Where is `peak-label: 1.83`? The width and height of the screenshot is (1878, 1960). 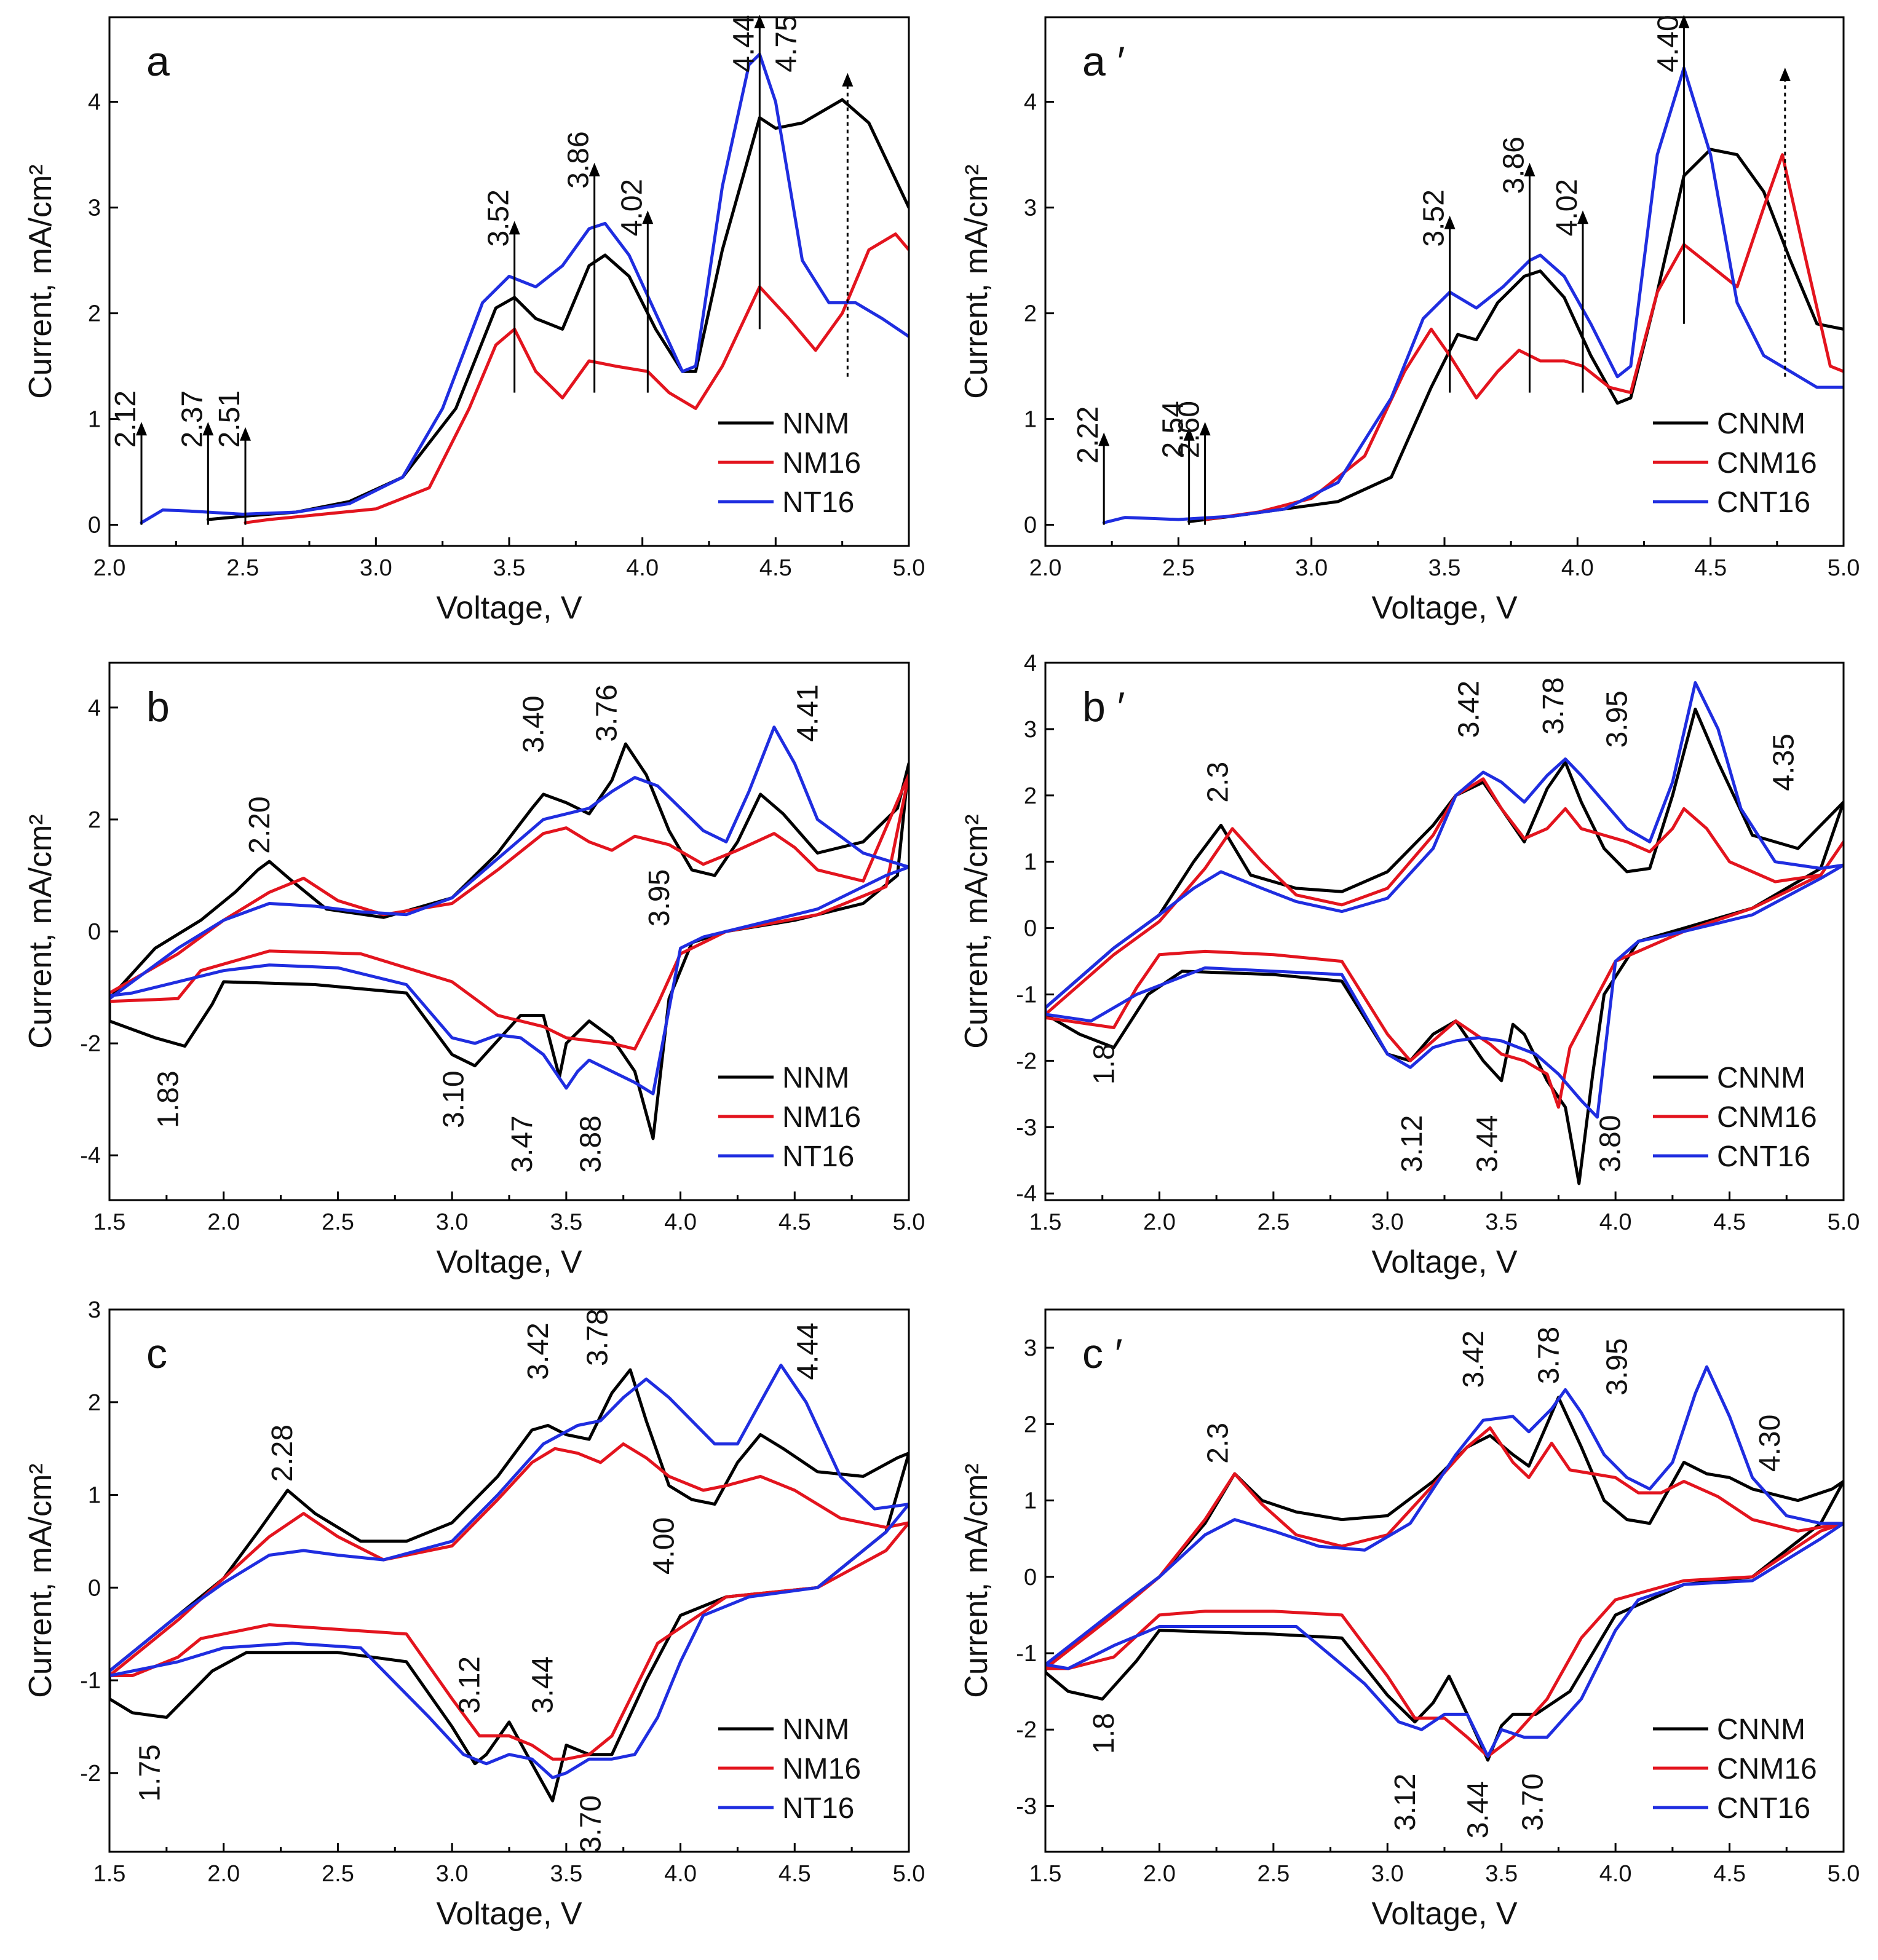
peak-label: 1.83 is located at coordinates (168, 1099).